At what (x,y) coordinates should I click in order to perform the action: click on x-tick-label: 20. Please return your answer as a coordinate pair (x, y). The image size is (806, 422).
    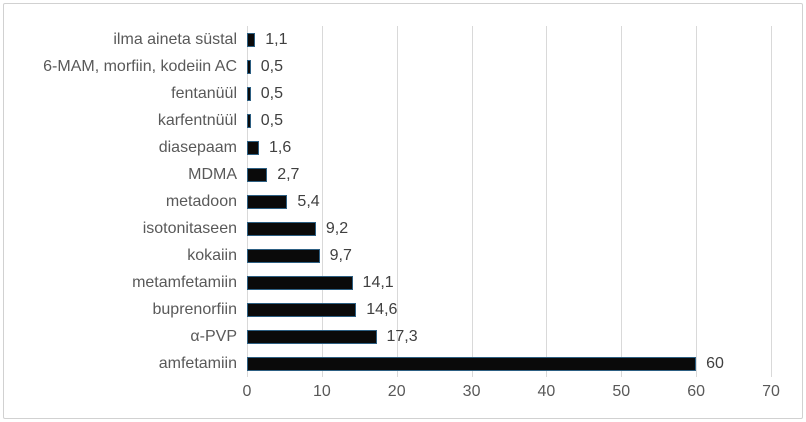
    Looking at the image, I should click on (396, 391).